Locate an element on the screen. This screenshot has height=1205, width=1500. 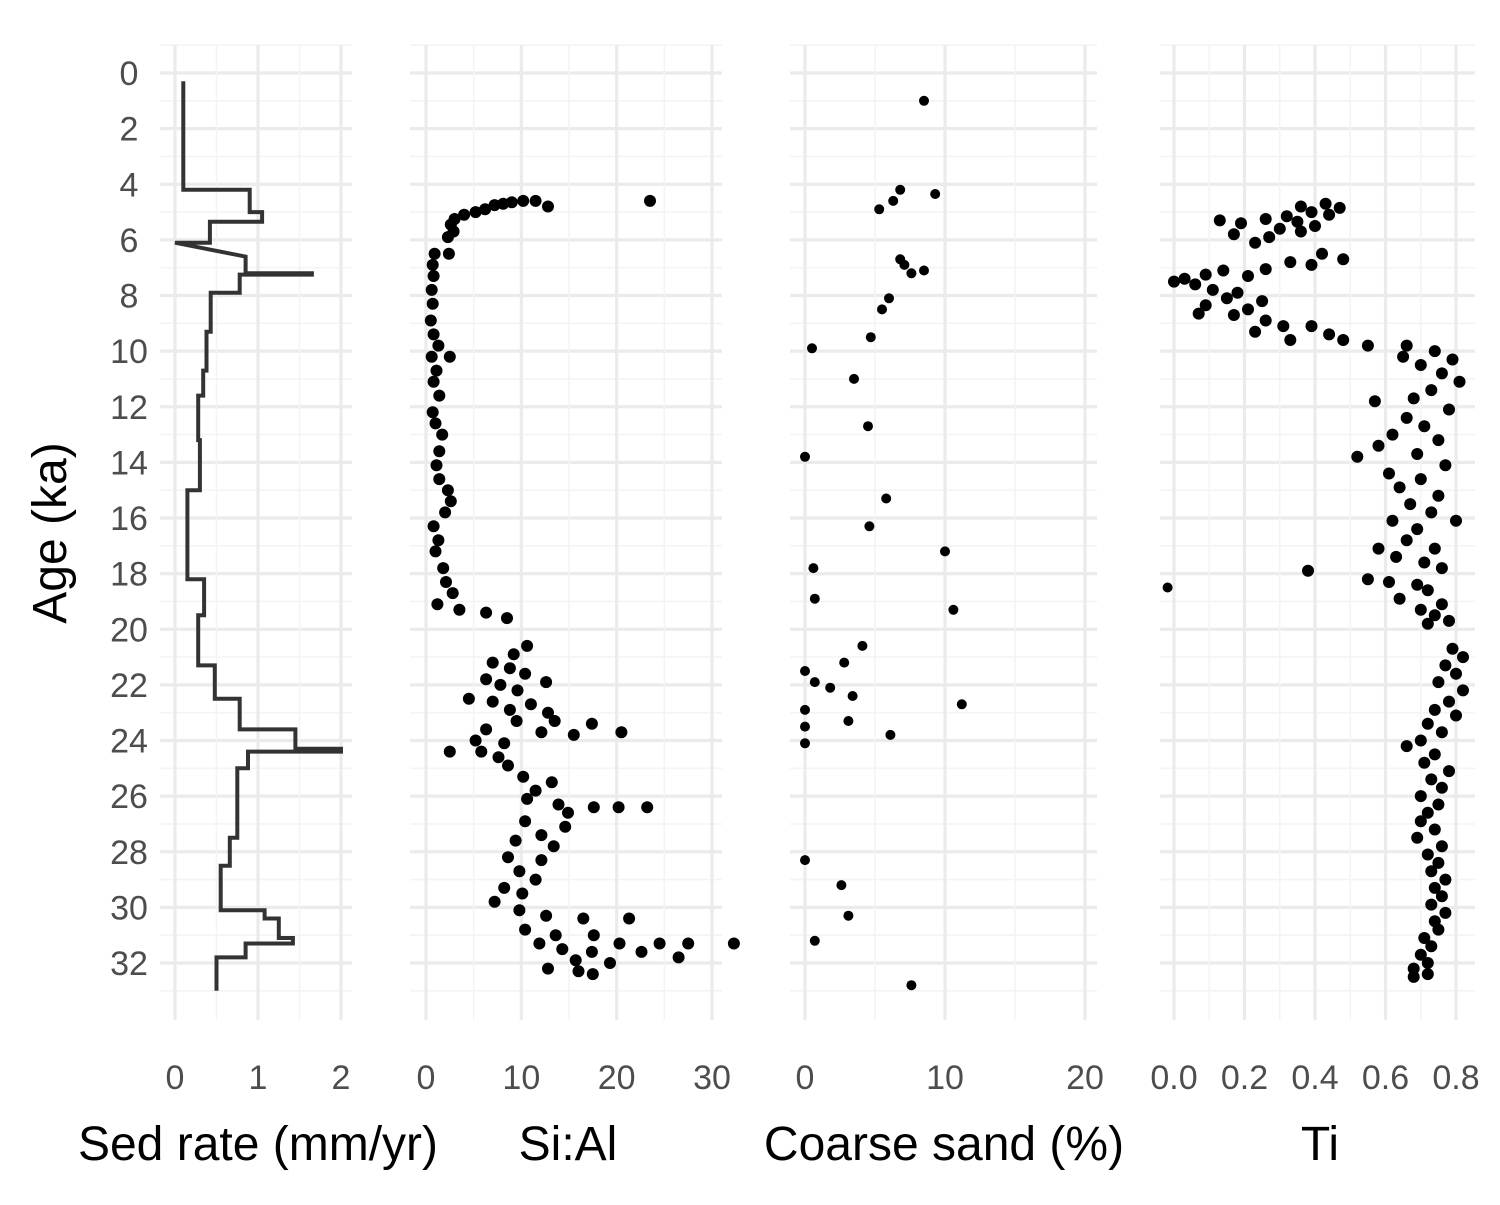
y-tick-label: 26 is located at coordinates (129, 797).